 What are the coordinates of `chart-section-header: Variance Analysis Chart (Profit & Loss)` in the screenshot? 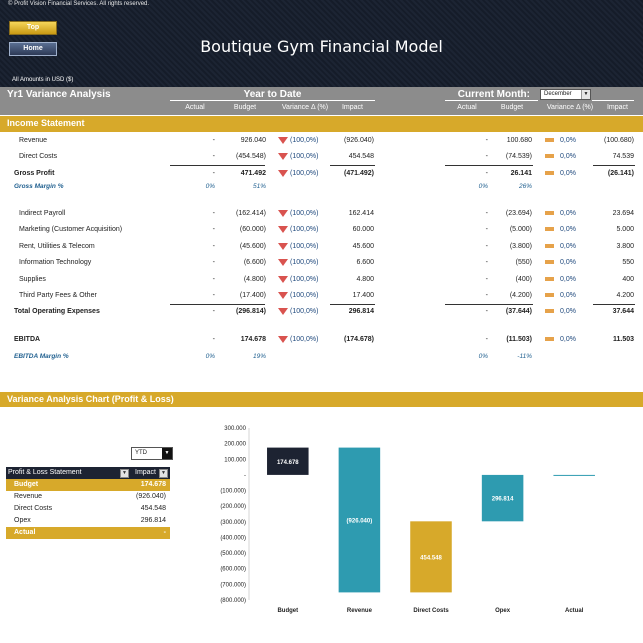 It's located at (321, 399).